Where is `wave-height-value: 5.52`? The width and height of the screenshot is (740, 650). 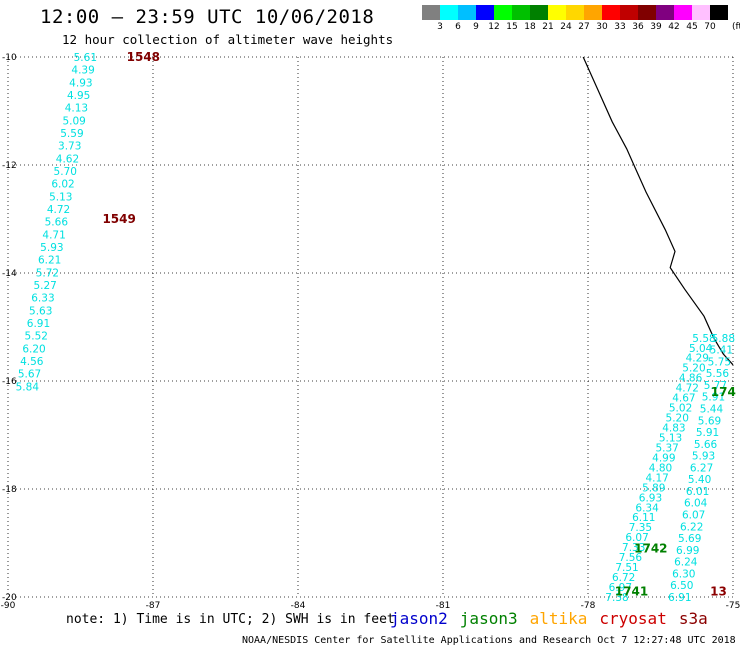 wave-height-value: 5.52 is located at coordinates (36, 337).